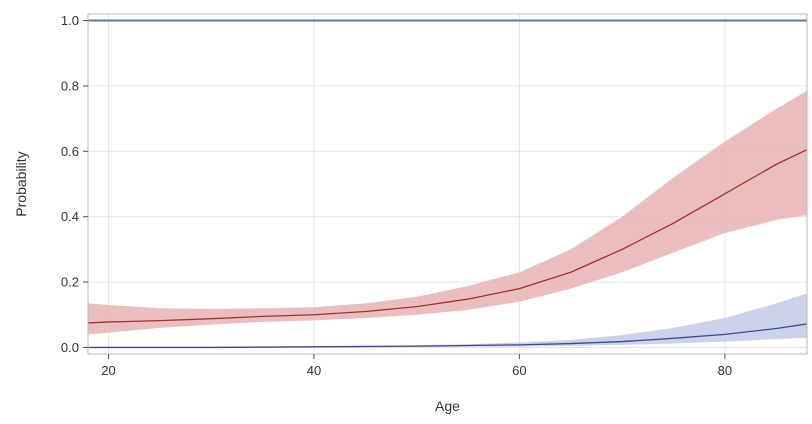  What do you see at coordinates (725, 370) in the screenshot?
I see `x-tick-label: 80` at bounding box center [725, 370].